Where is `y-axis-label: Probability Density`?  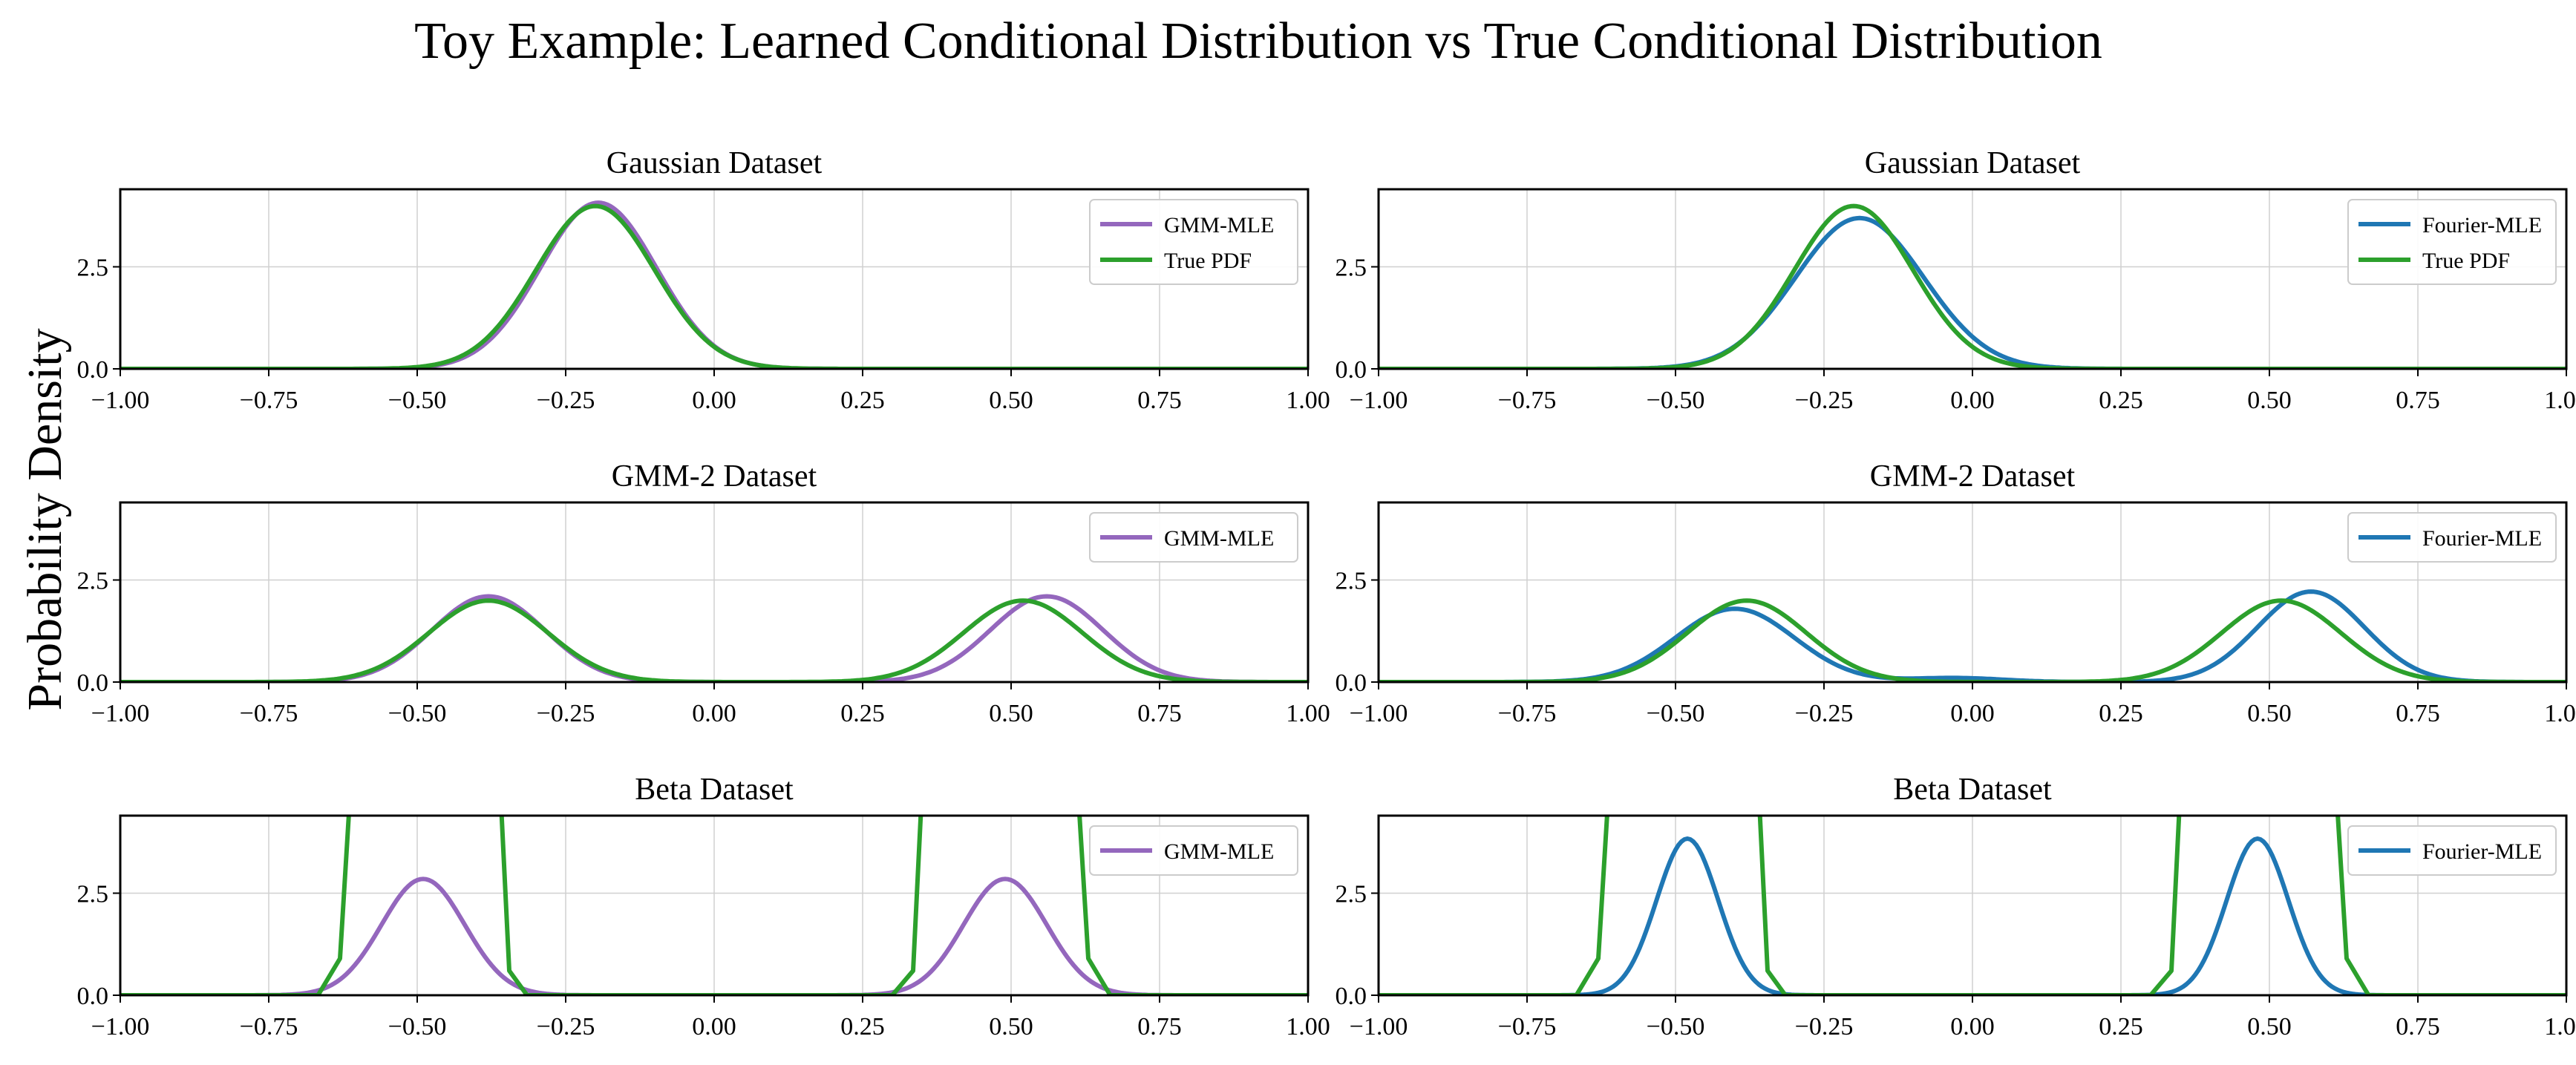
y-axis-label: Probability Density is located at coordinates (45, 519).